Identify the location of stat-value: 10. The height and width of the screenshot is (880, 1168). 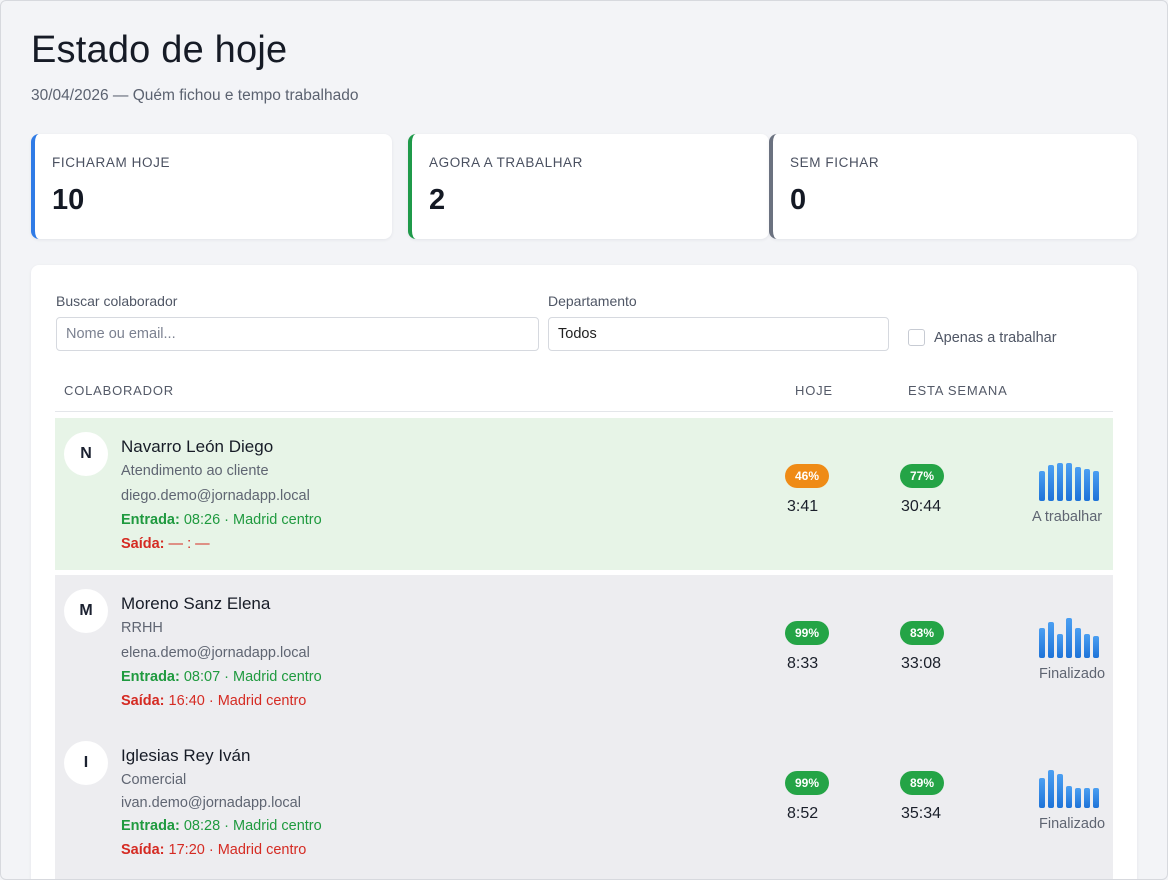
(68, 200).